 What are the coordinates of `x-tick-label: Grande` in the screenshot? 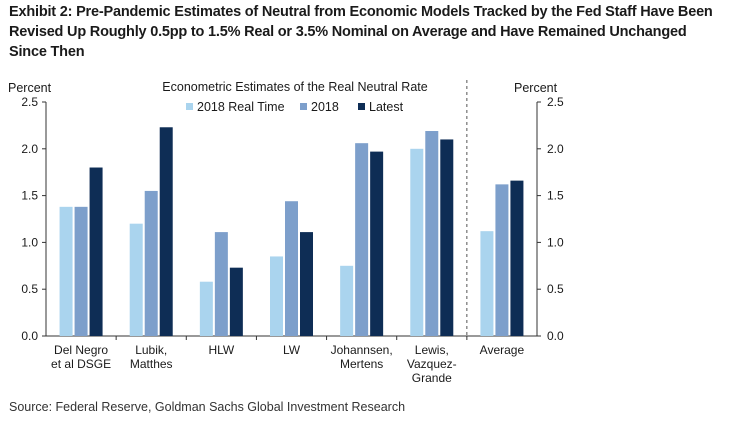 It's located at (432, 378).